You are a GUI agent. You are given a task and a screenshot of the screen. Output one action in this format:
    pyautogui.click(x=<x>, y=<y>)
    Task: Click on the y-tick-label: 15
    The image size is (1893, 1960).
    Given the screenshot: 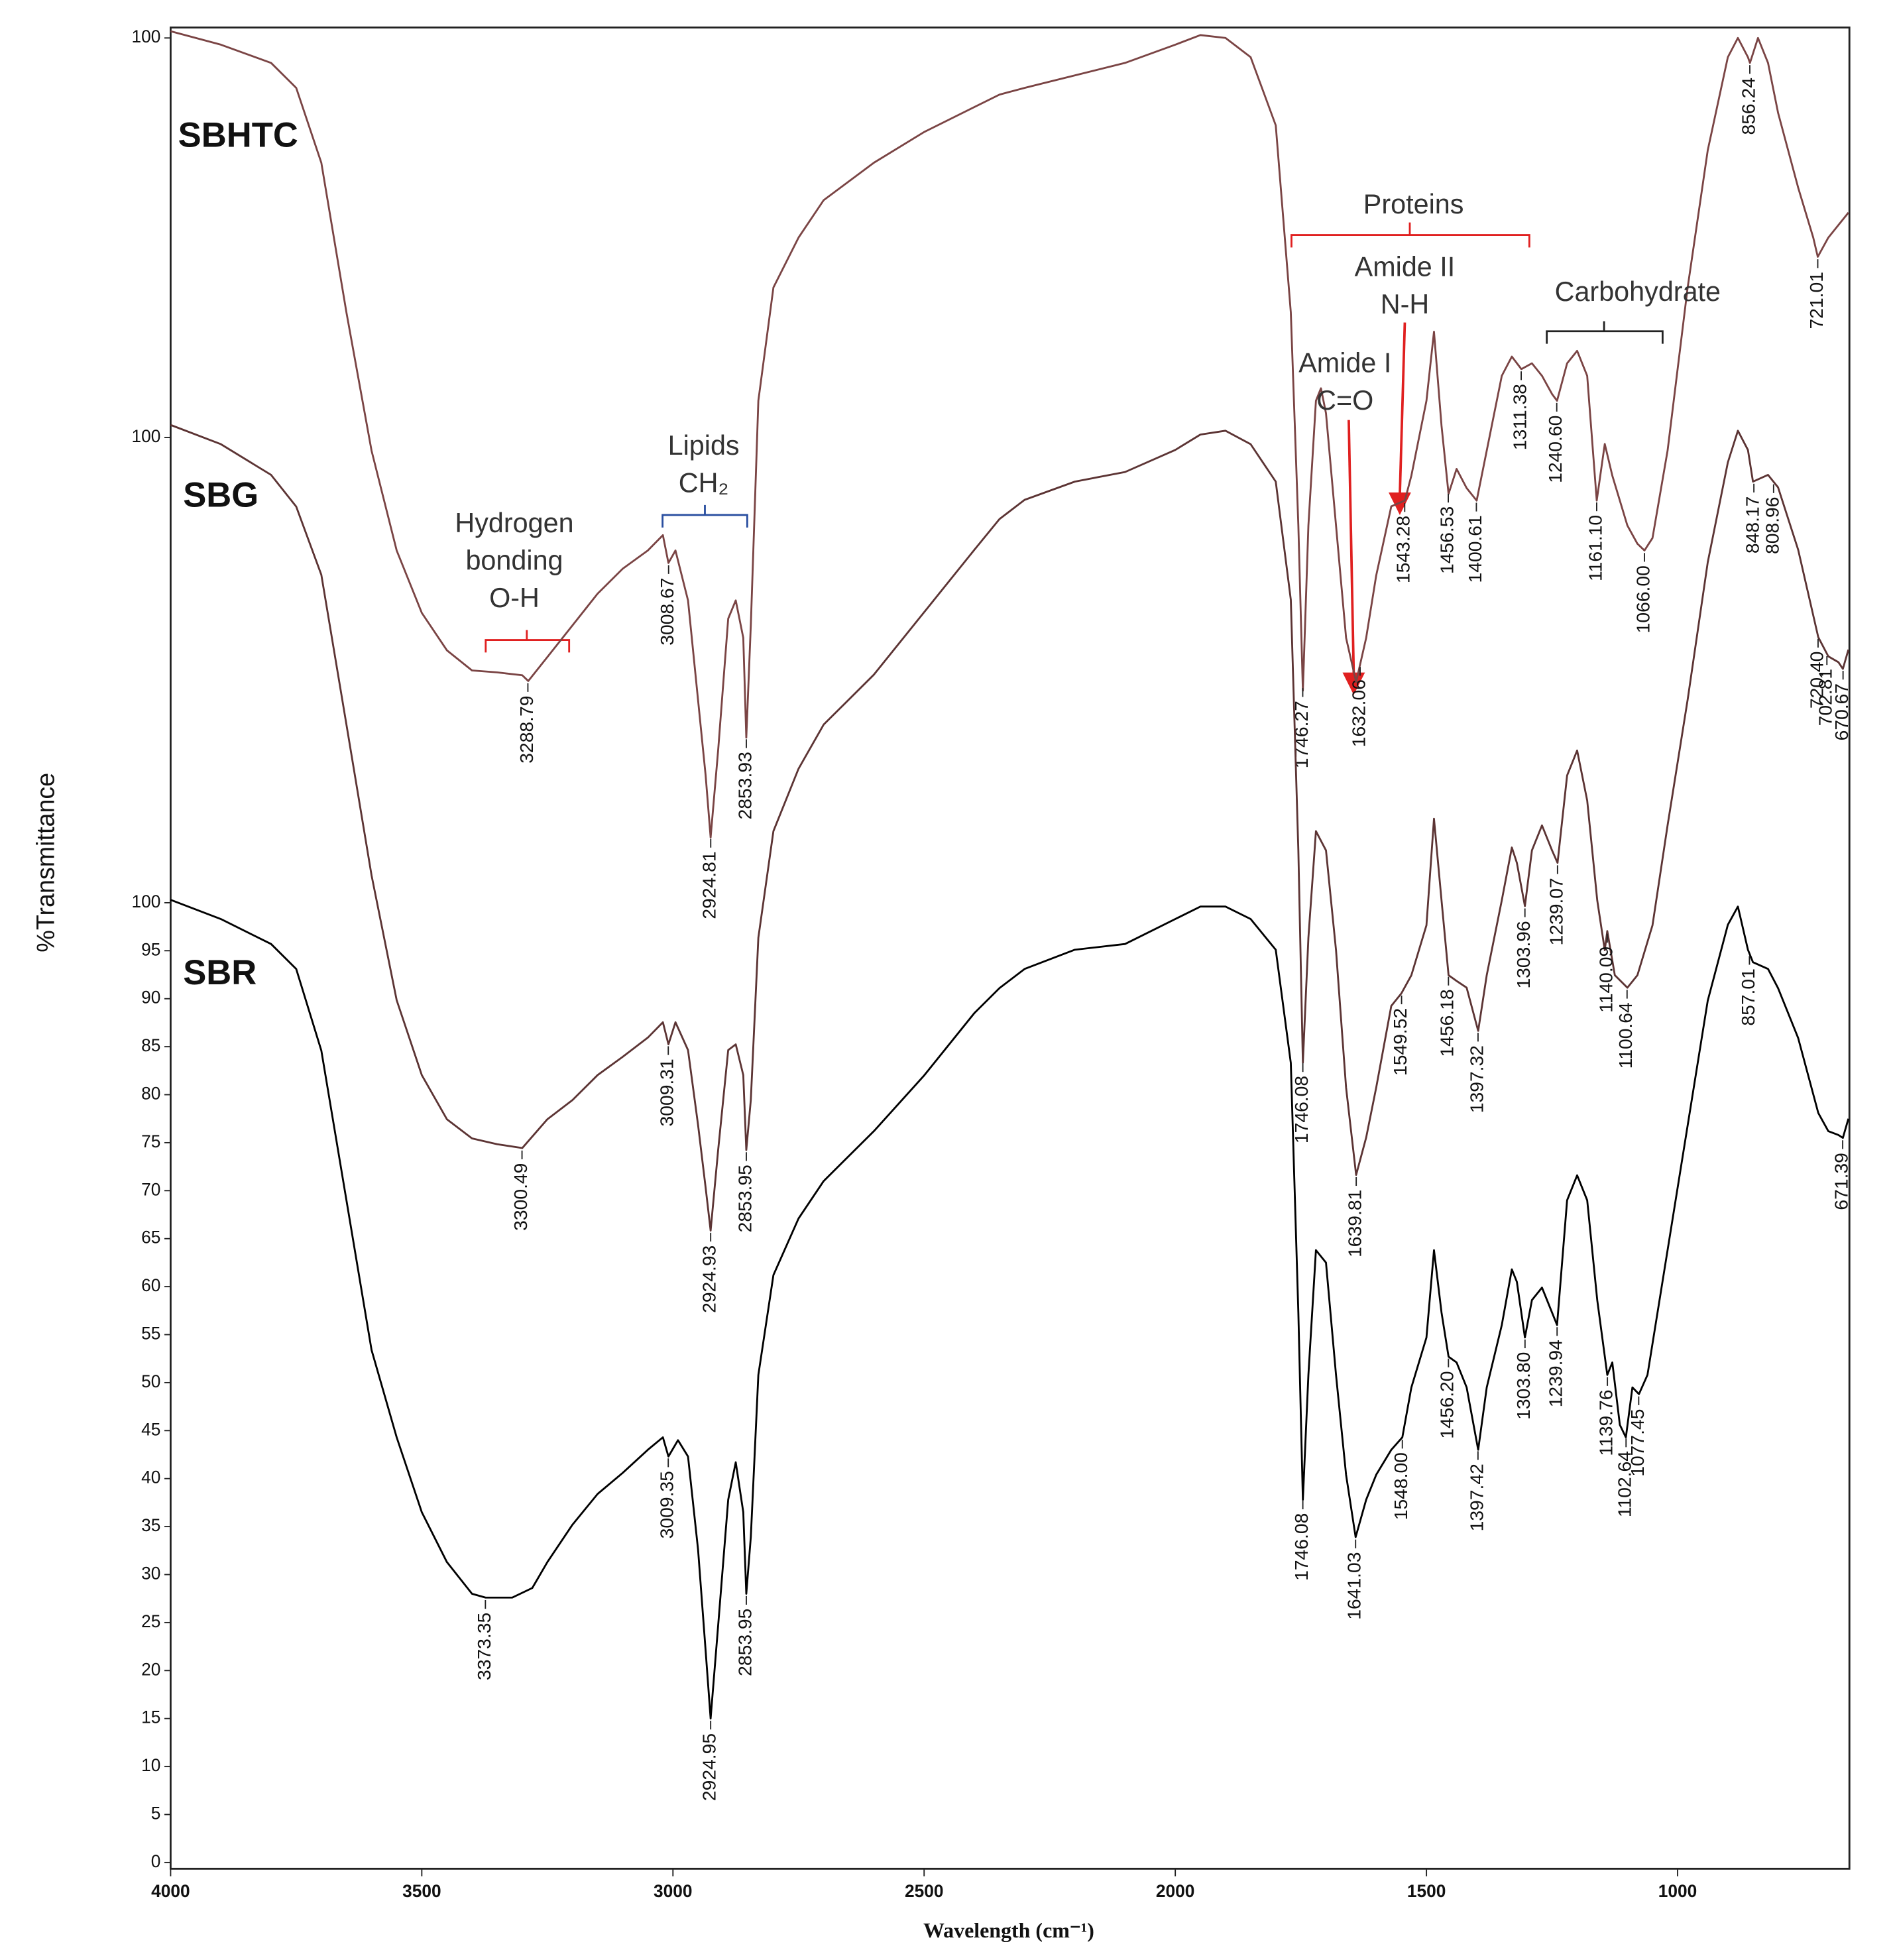 What is the action you would take?
    pyautogui.click(x=150, y=1717)
    